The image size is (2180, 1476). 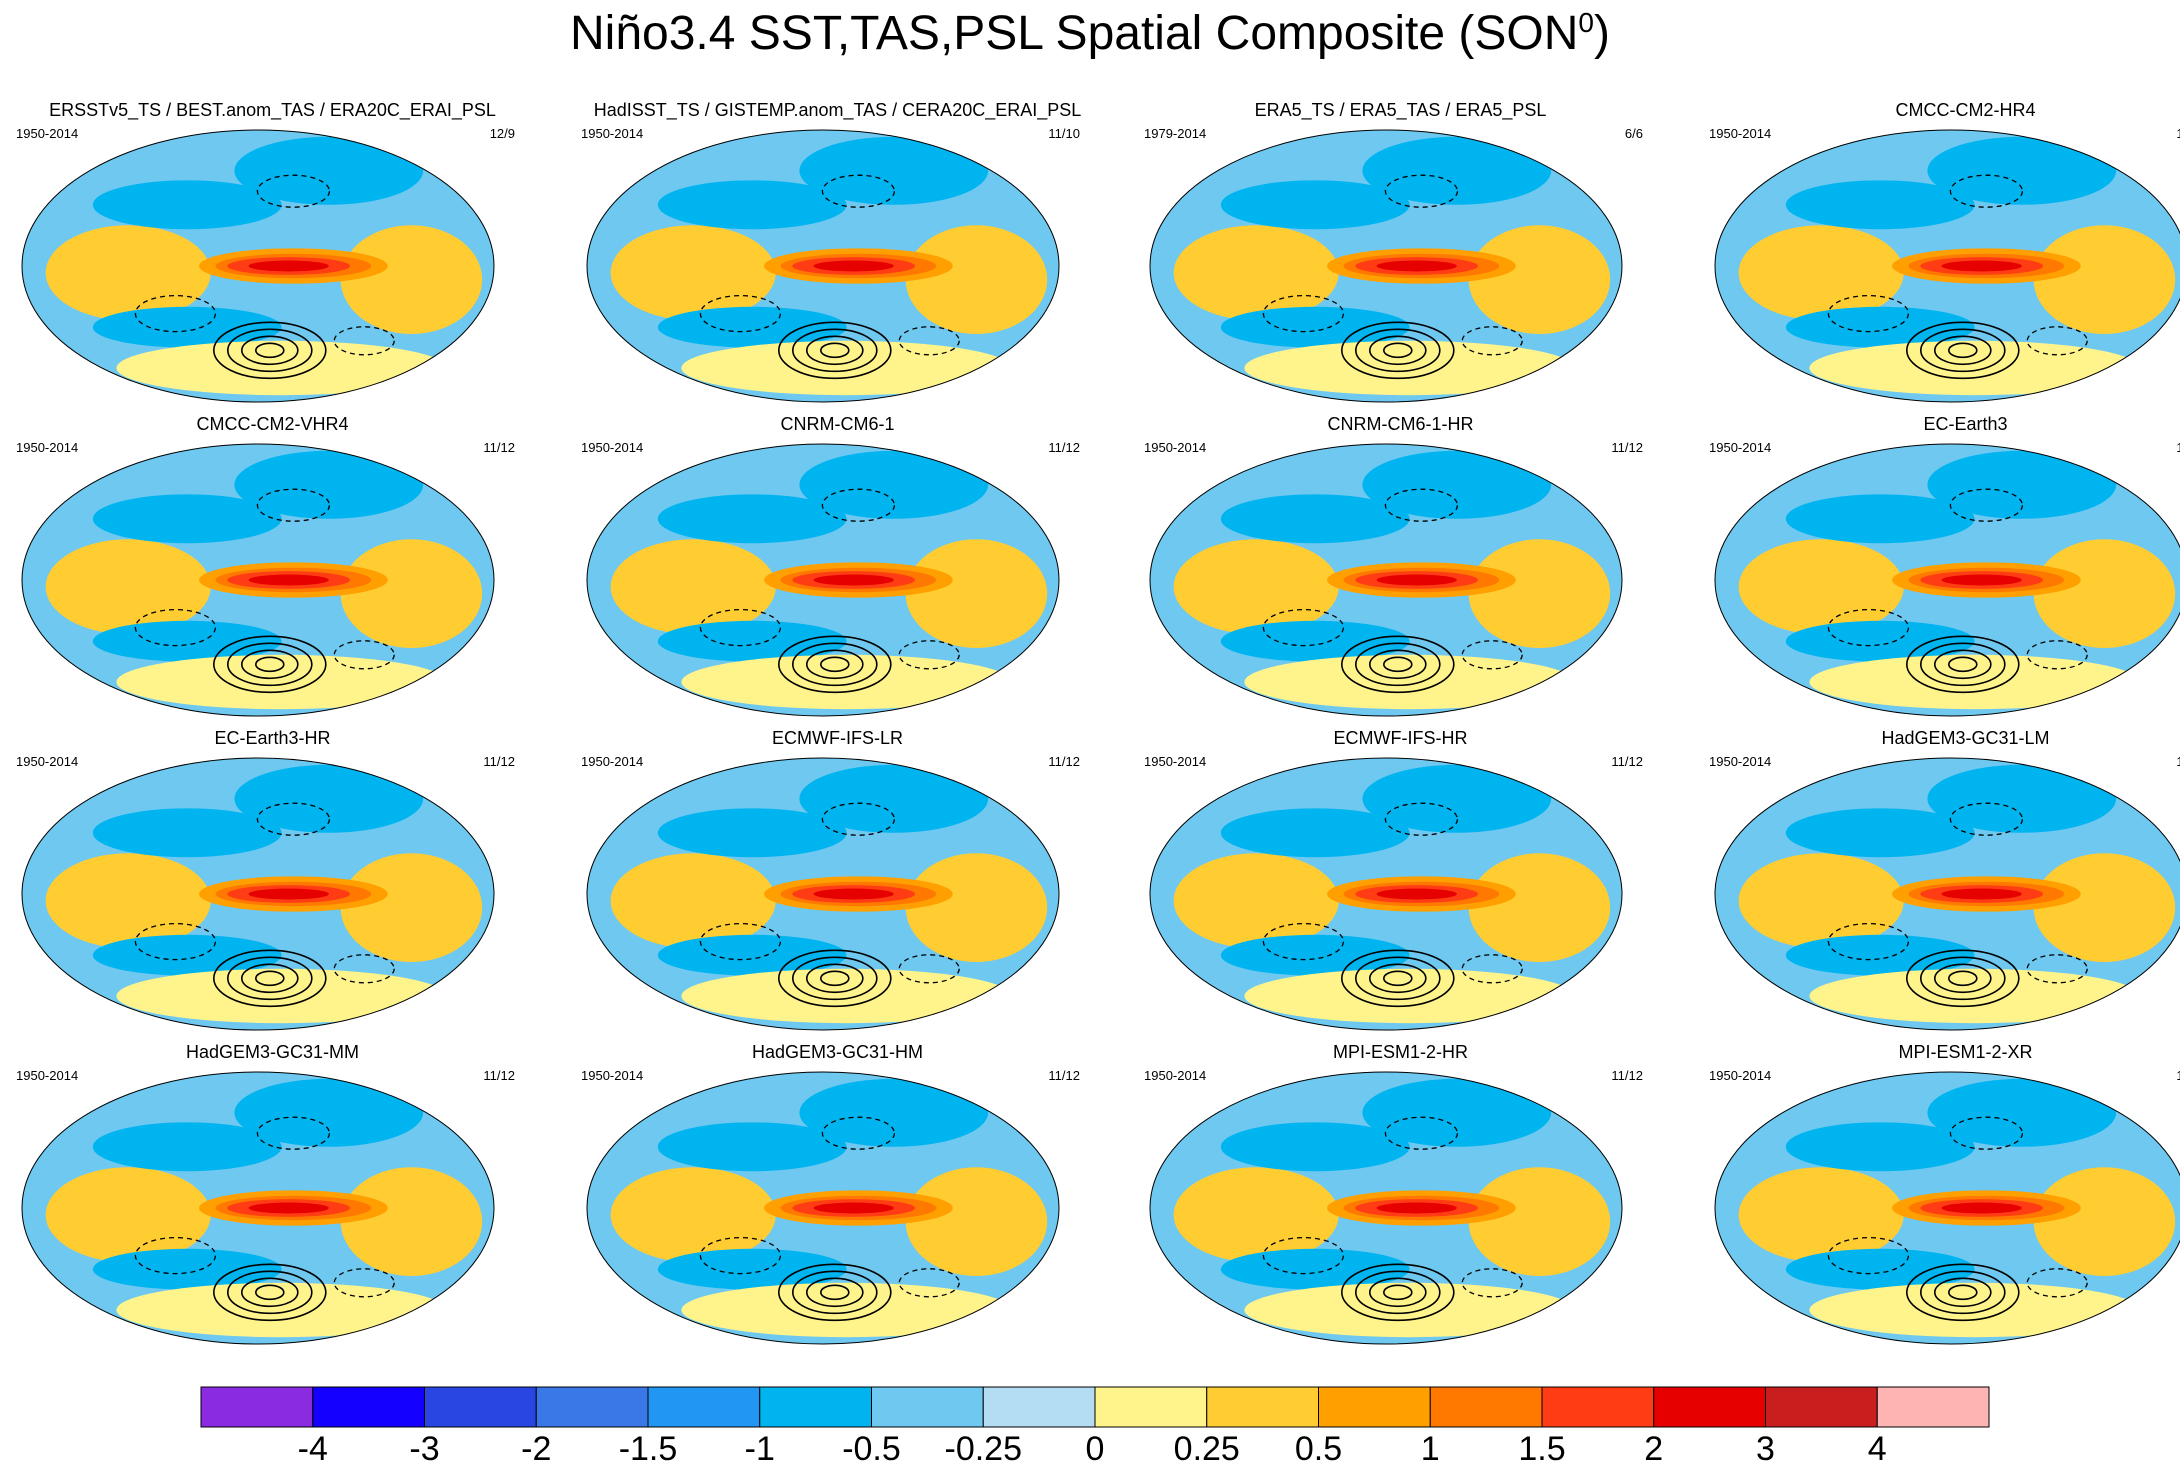 What do you see at coordinates (837, 424) in the screenshot?
I see `panel-title: CNRM-CM6-1` at bounding box center [837, 424].